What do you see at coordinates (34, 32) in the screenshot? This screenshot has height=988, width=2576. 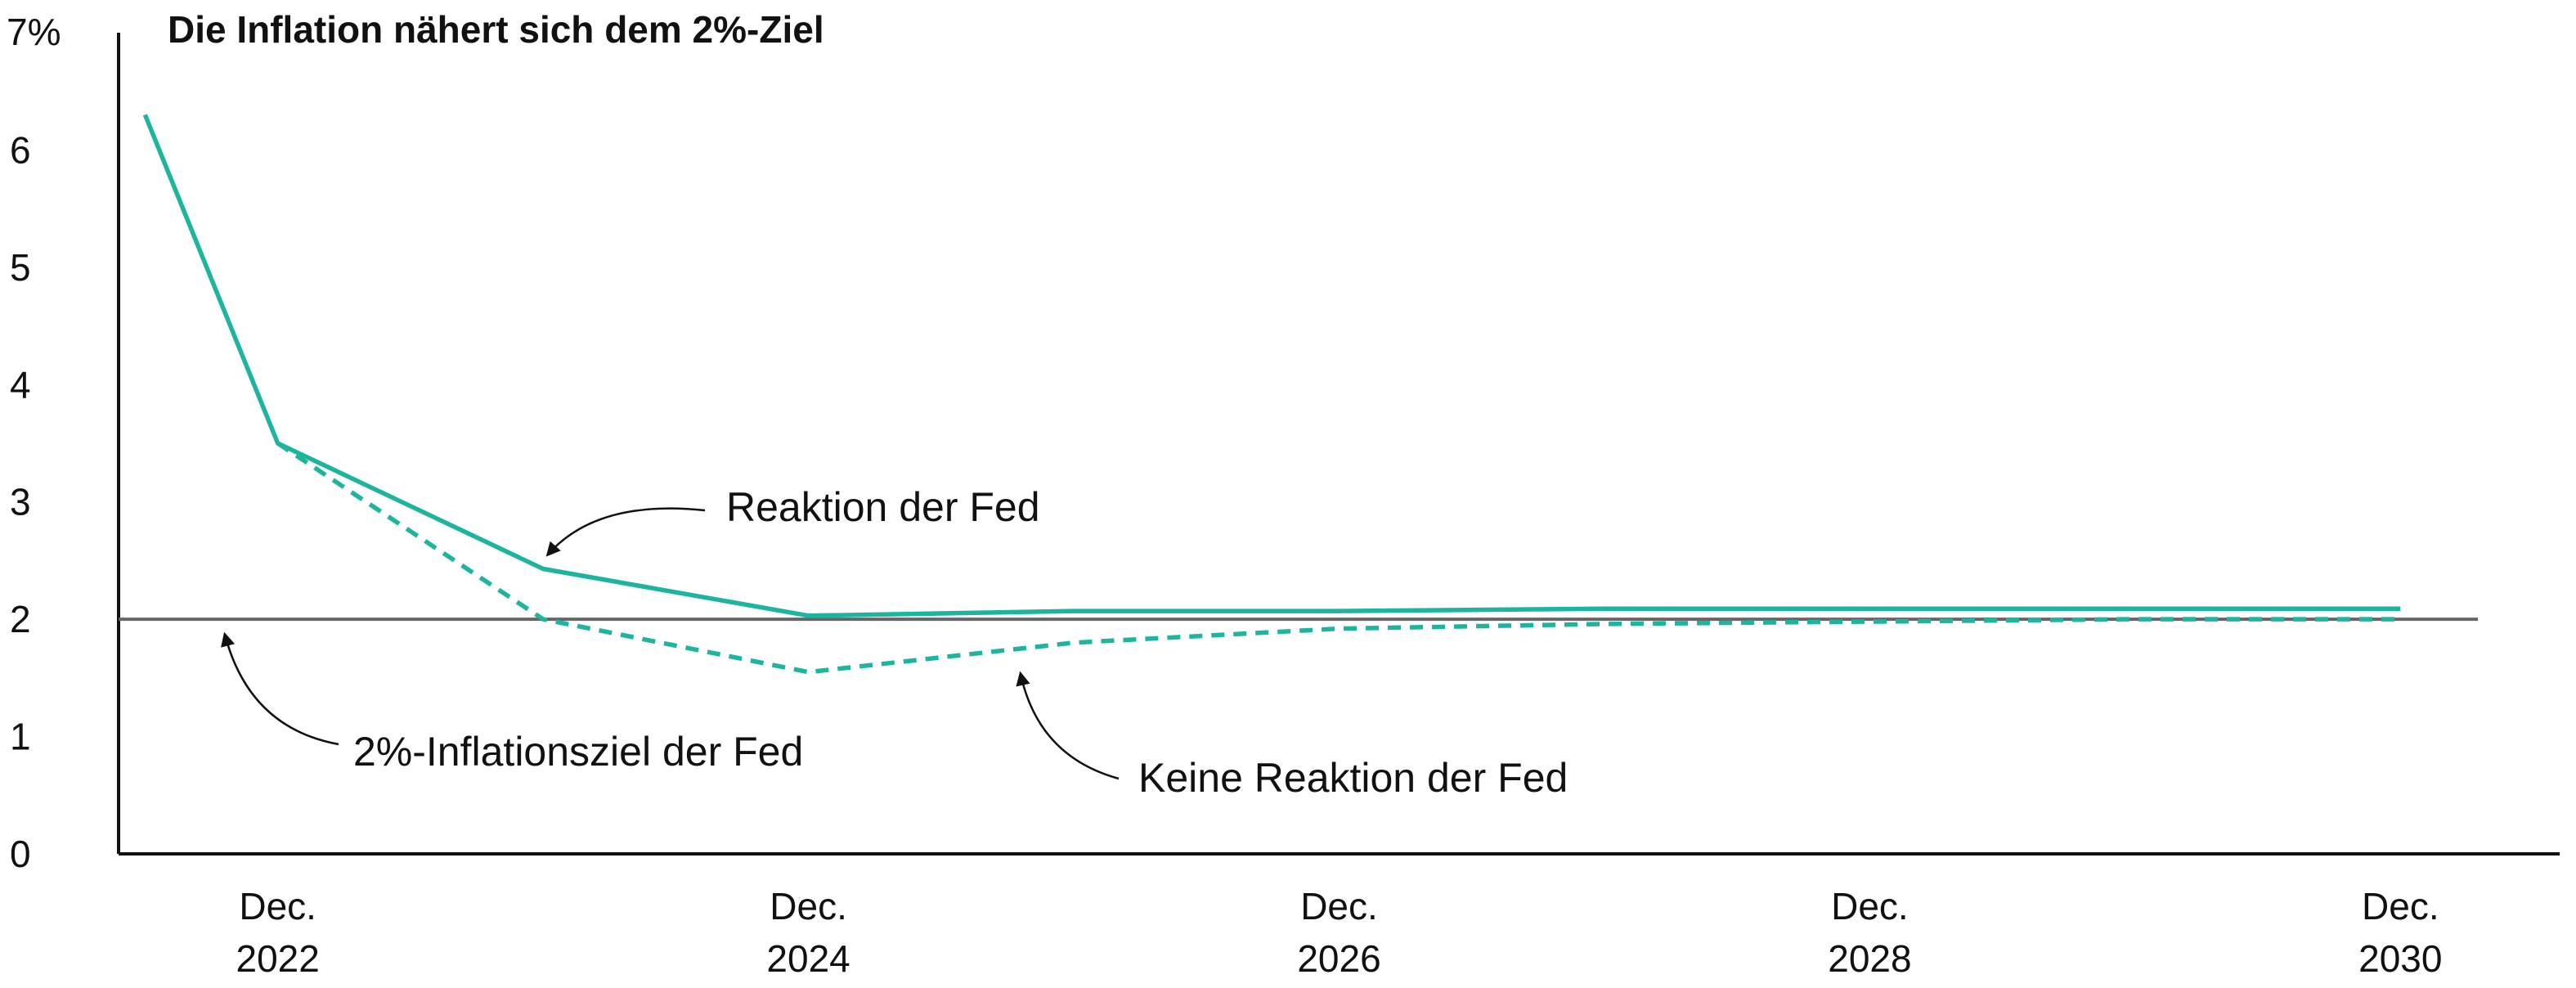 I see `y-unit-label: 7%` at bounding box center [34, 32].